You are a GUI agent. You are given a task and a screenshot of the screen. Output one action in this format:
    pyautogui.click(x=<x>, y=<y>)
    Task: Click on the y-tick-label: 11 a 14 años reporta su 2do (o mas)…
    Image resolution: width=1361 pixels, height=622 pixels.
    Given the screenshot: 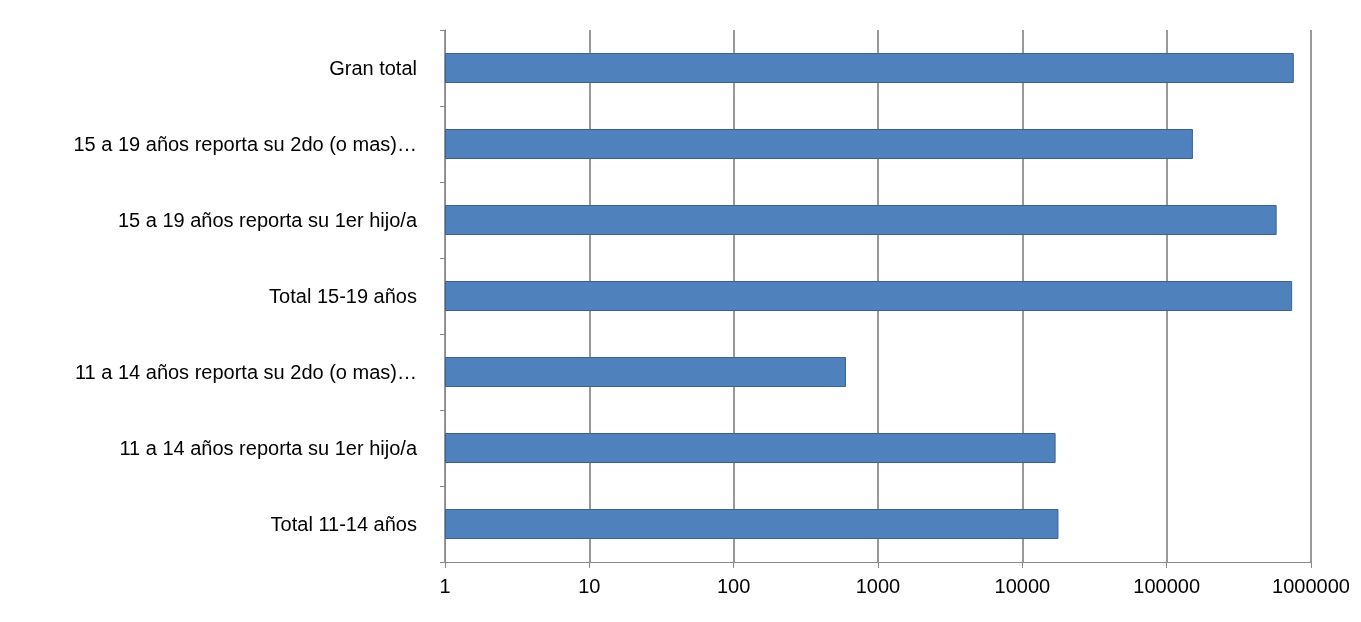 What is the action you would take?
    pyautogui.click(x=245, y=372)
    